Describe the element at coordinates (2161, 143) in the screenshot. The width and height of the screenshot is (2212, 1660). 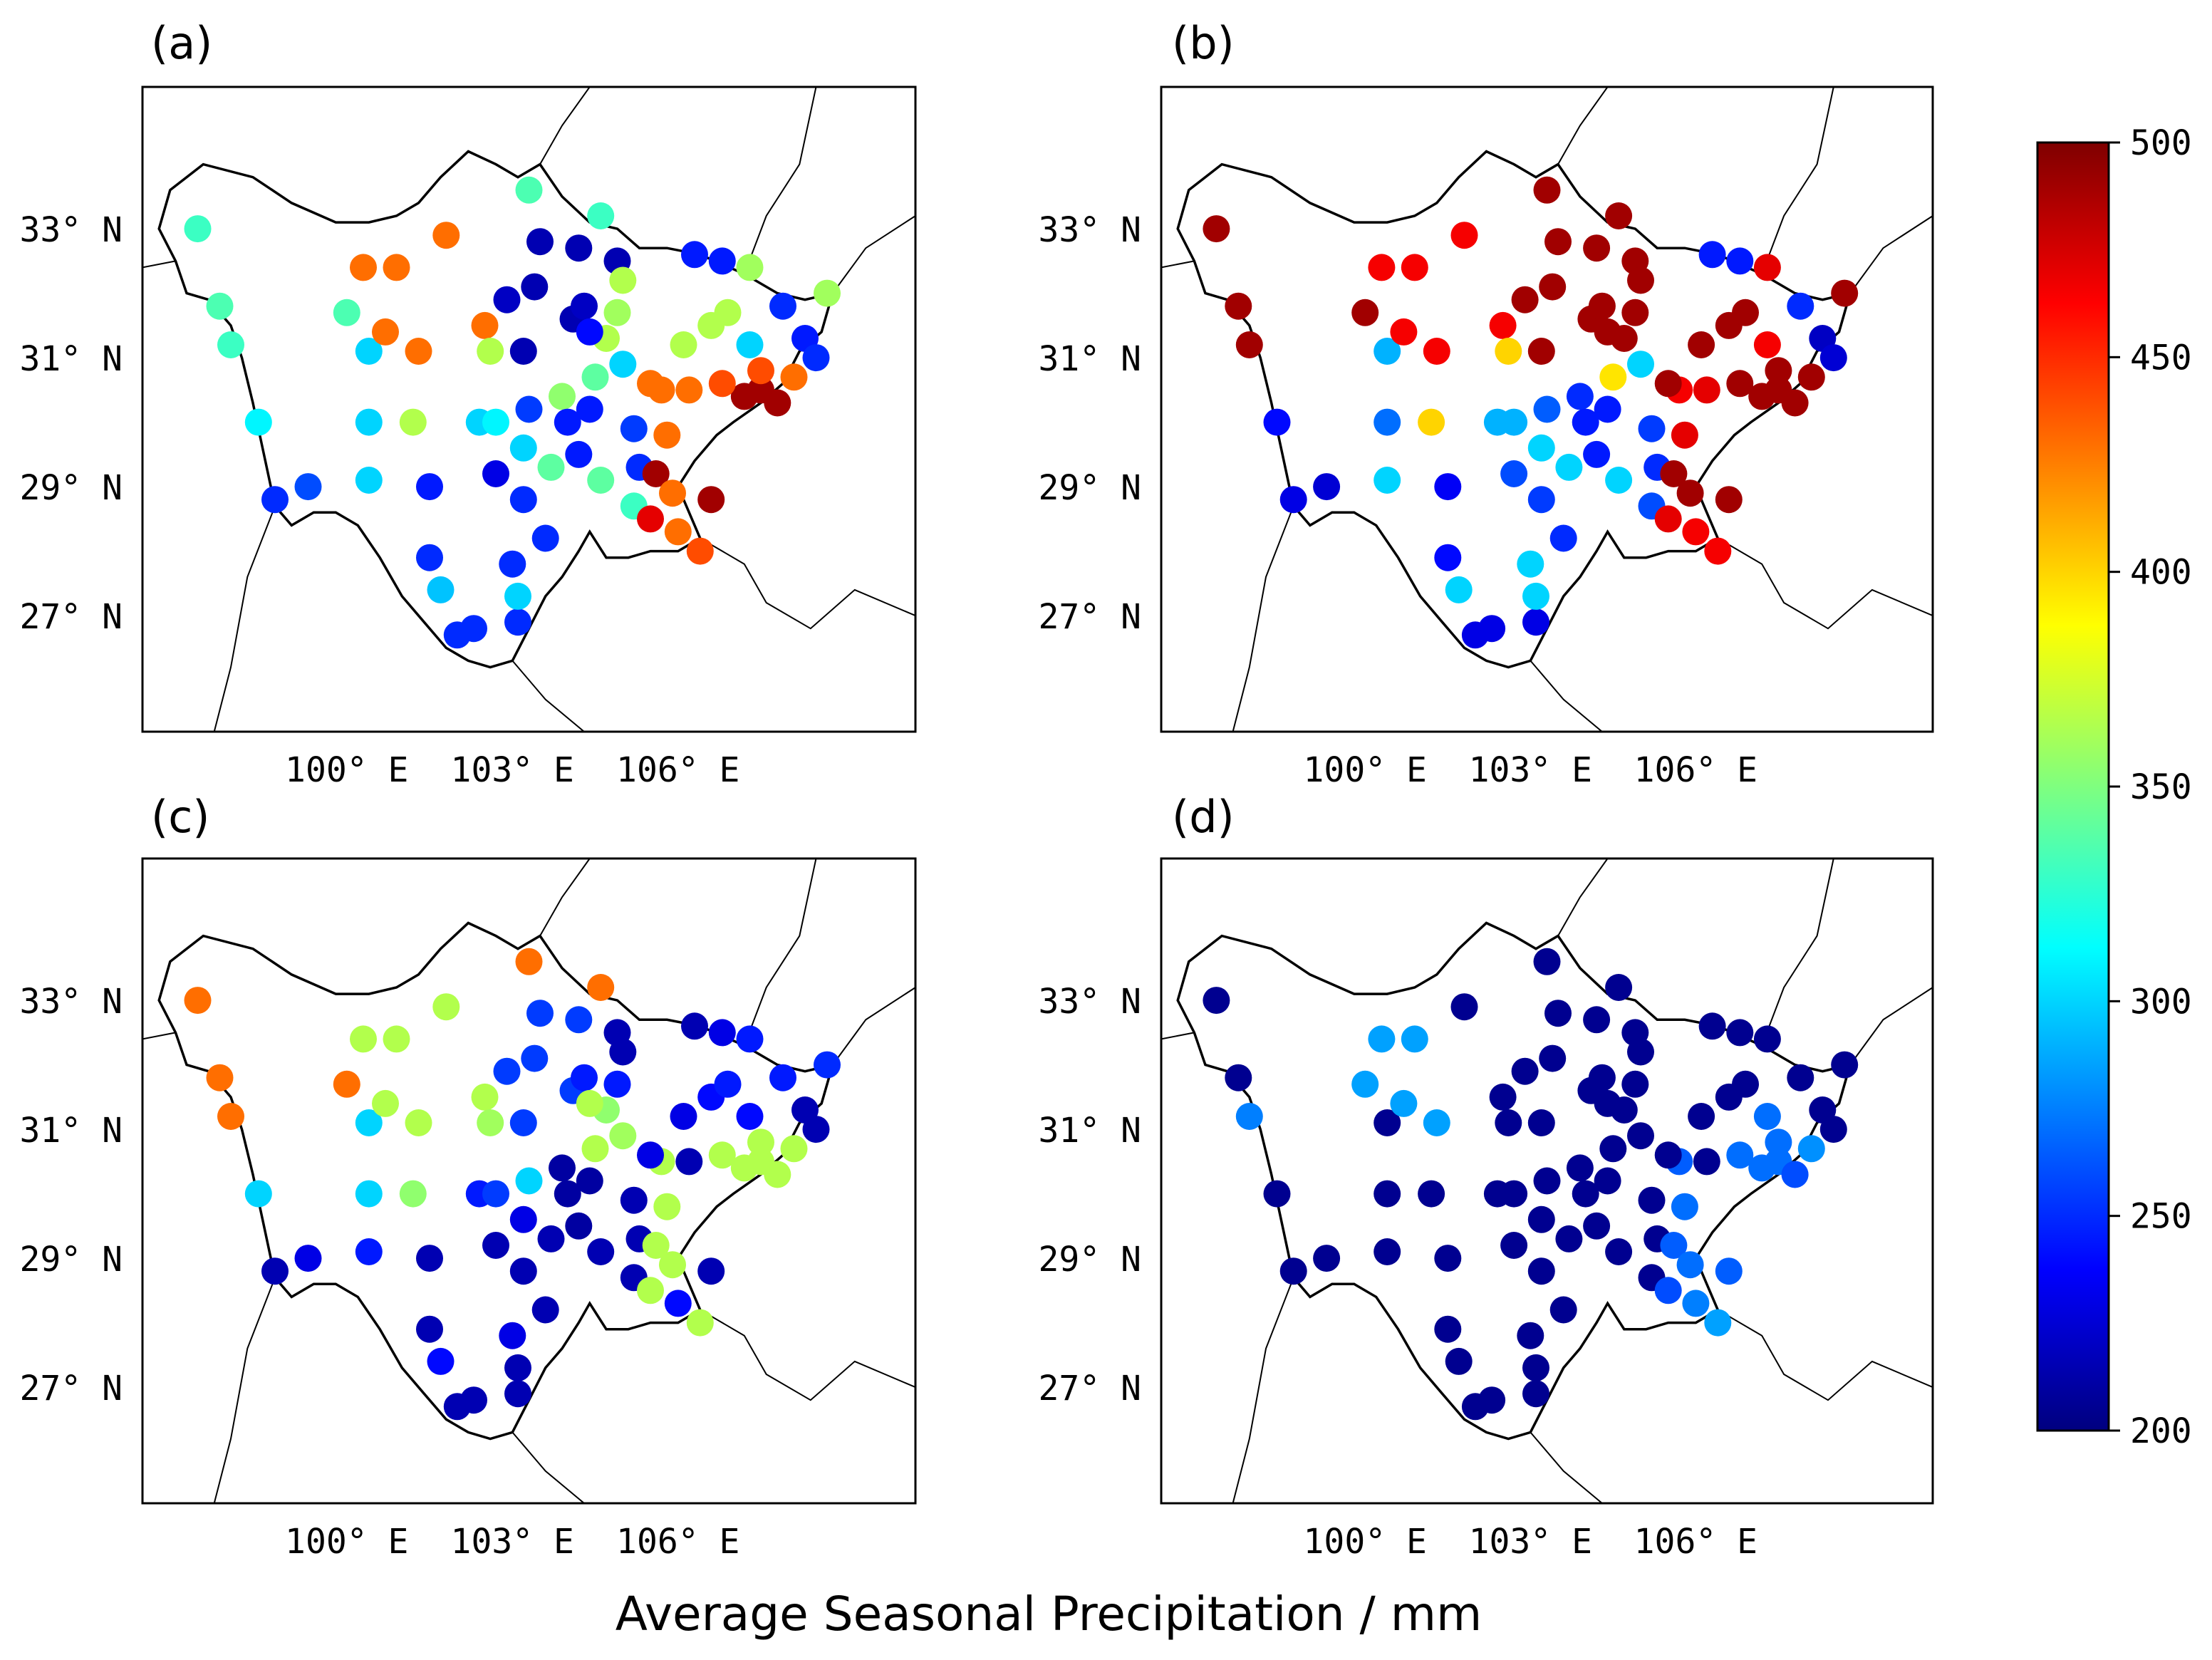
I see `colorbar-tick-label: 500` at that location.